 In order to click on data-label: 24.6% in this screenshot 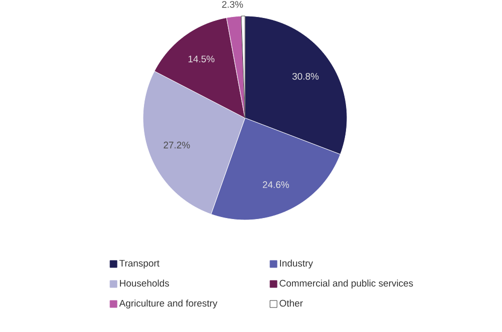, I will do `click(275, 184)`.